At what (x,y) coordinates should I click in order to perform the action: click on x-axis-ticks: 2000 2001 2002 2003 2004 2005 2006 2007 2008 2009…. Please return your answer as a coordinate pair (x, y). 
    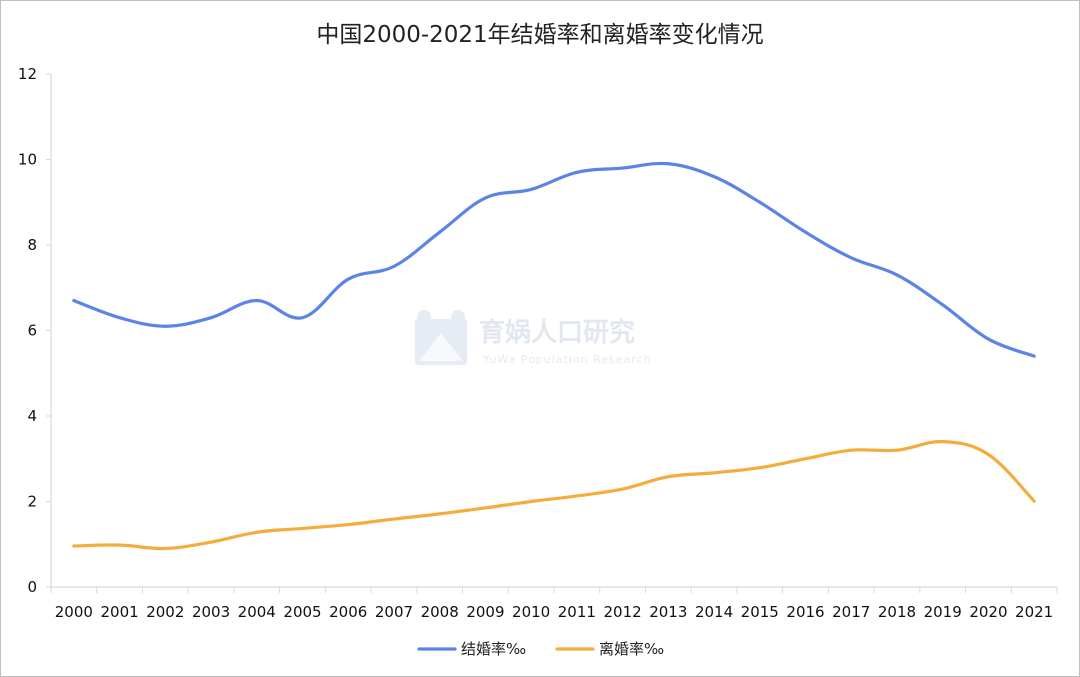
    Looking at the image, I should click on (554, 604).